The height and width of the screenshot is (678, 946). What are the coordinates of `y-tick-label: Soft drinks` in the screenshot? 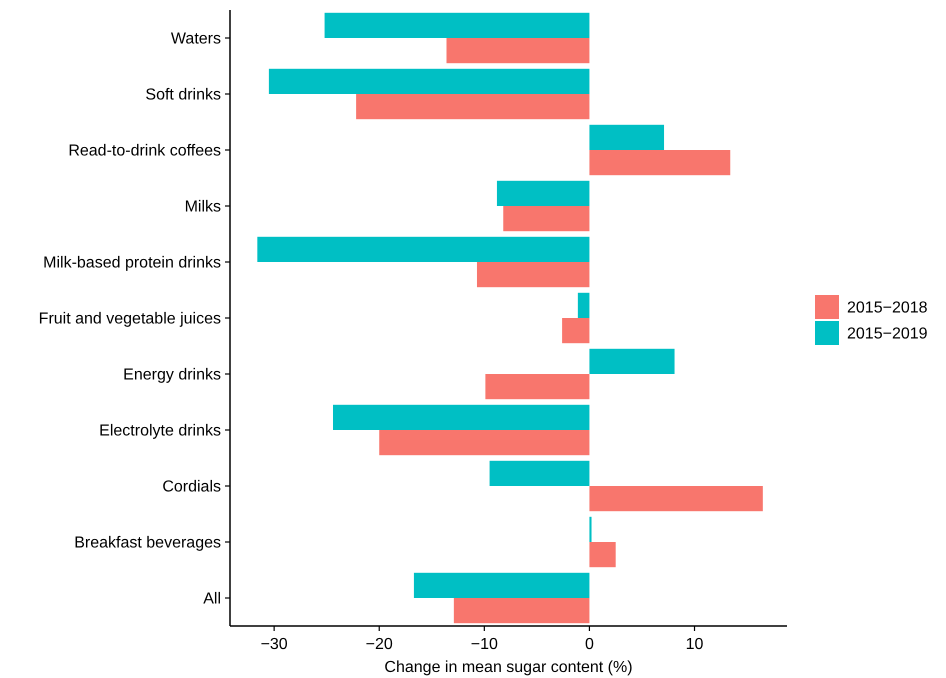 It's located at (183, 95).